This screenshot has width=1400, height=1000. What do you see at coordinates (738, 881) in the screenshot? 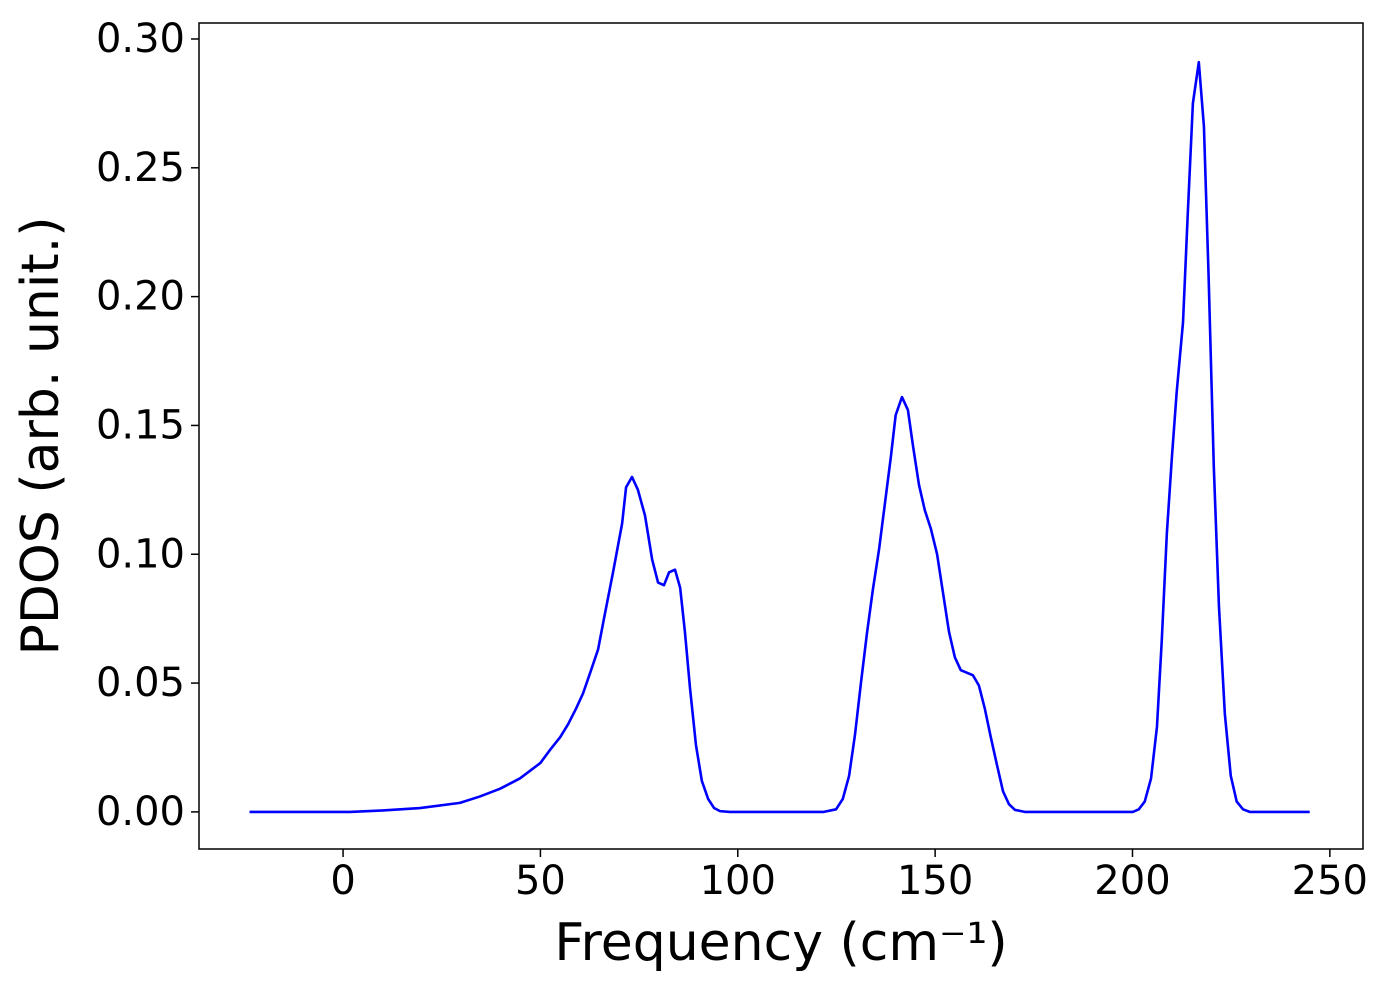
I see `x-tick-label: 100` at bounding box center [738, 881].